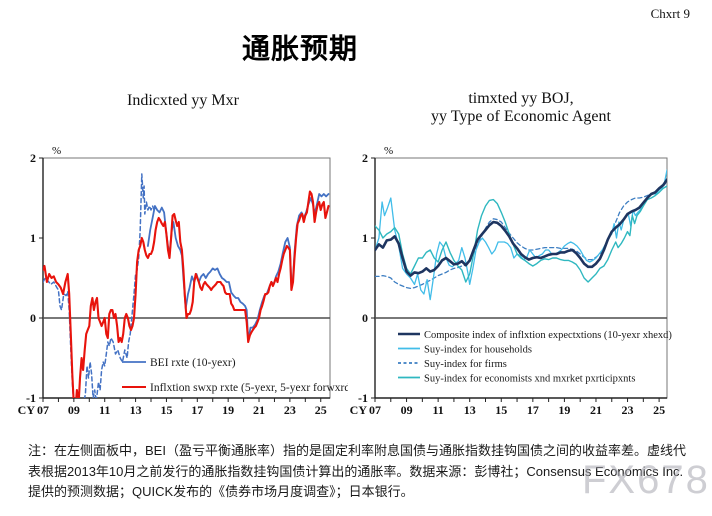  I want to click on legend-label: Suy-index for households, so click(478, 349).